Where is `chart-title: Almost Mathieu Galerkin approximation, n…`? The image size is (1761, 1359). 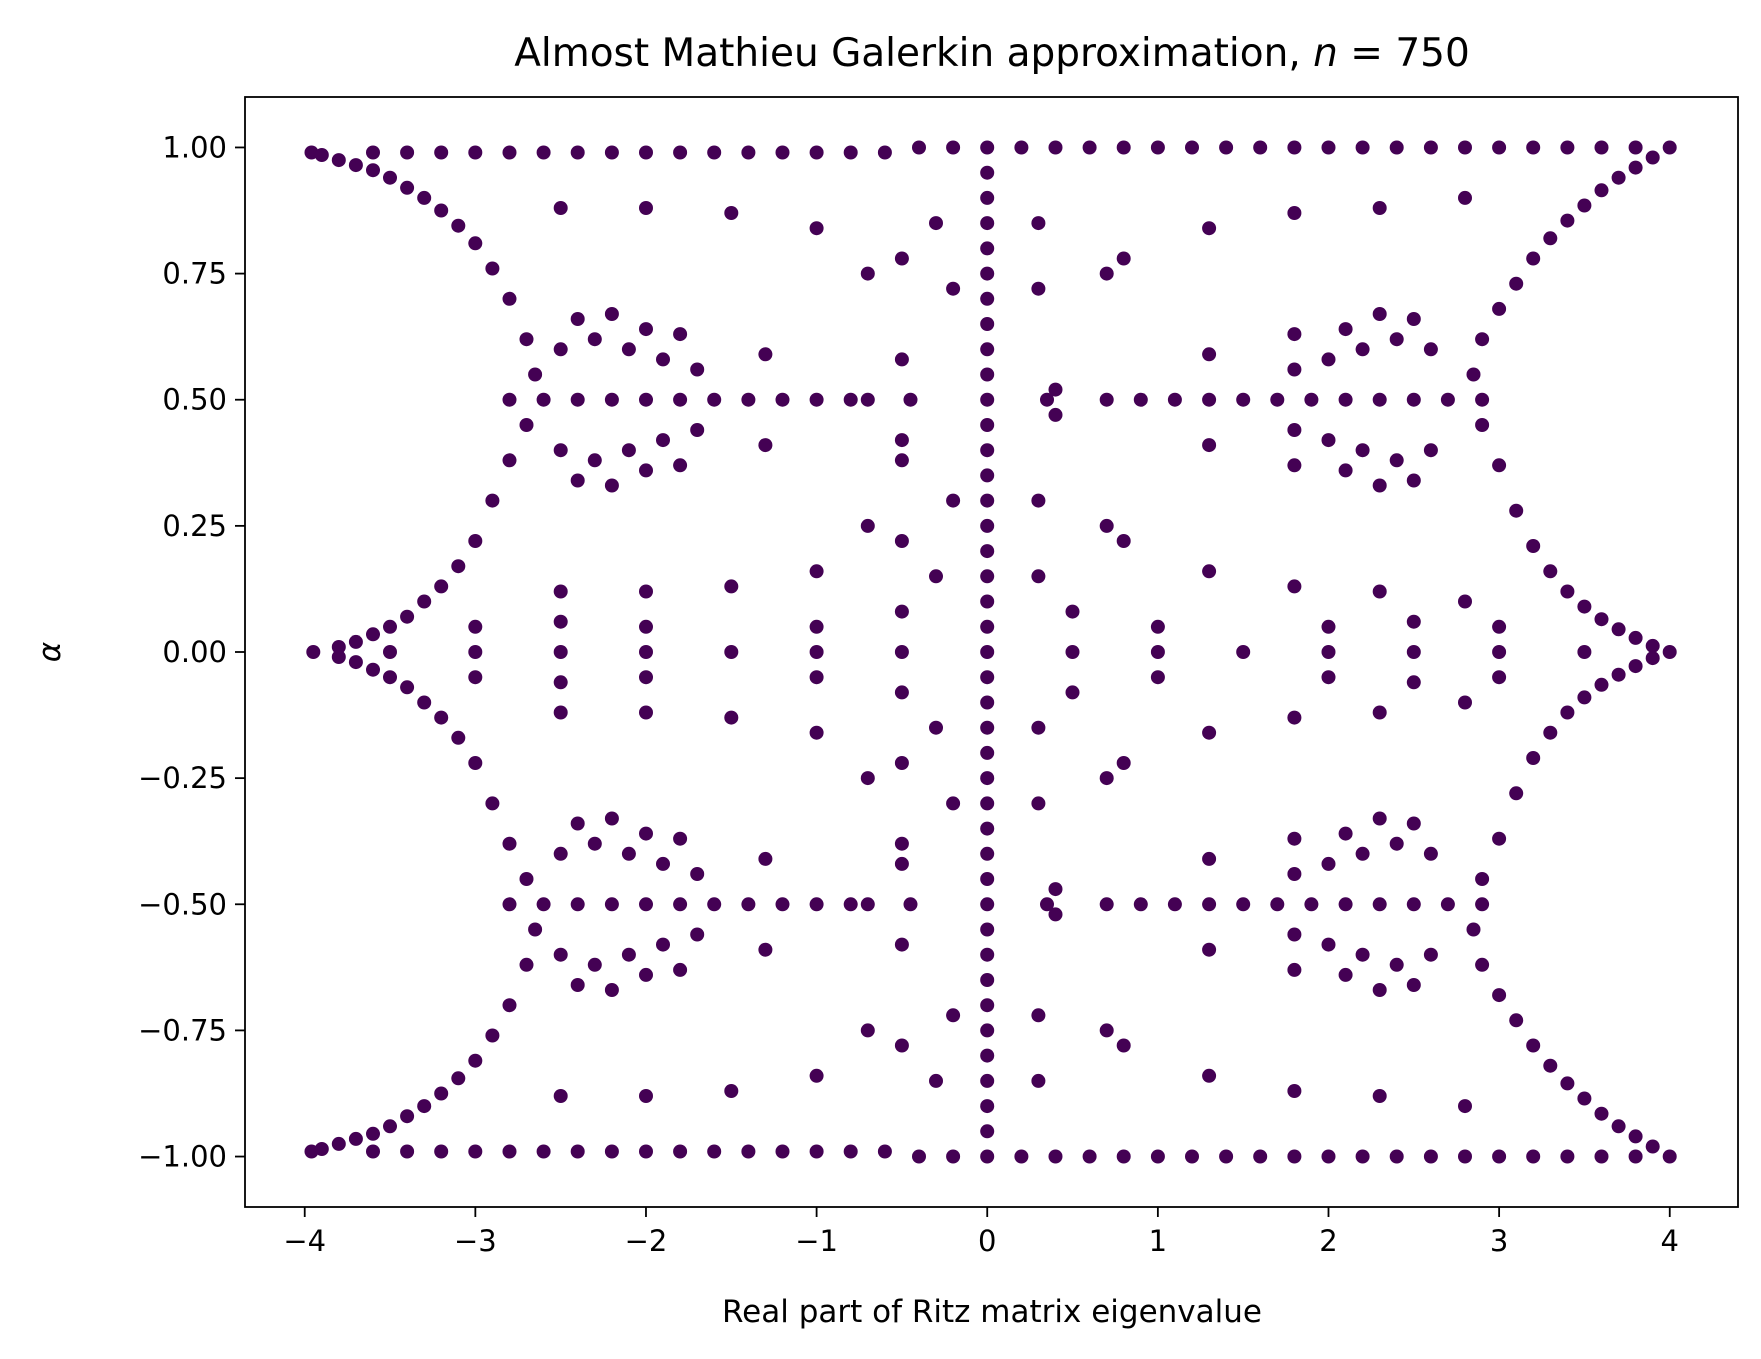 chart-title: Almost Mathieu Galerkin approximation, n… is located at coordinates (992, 53).